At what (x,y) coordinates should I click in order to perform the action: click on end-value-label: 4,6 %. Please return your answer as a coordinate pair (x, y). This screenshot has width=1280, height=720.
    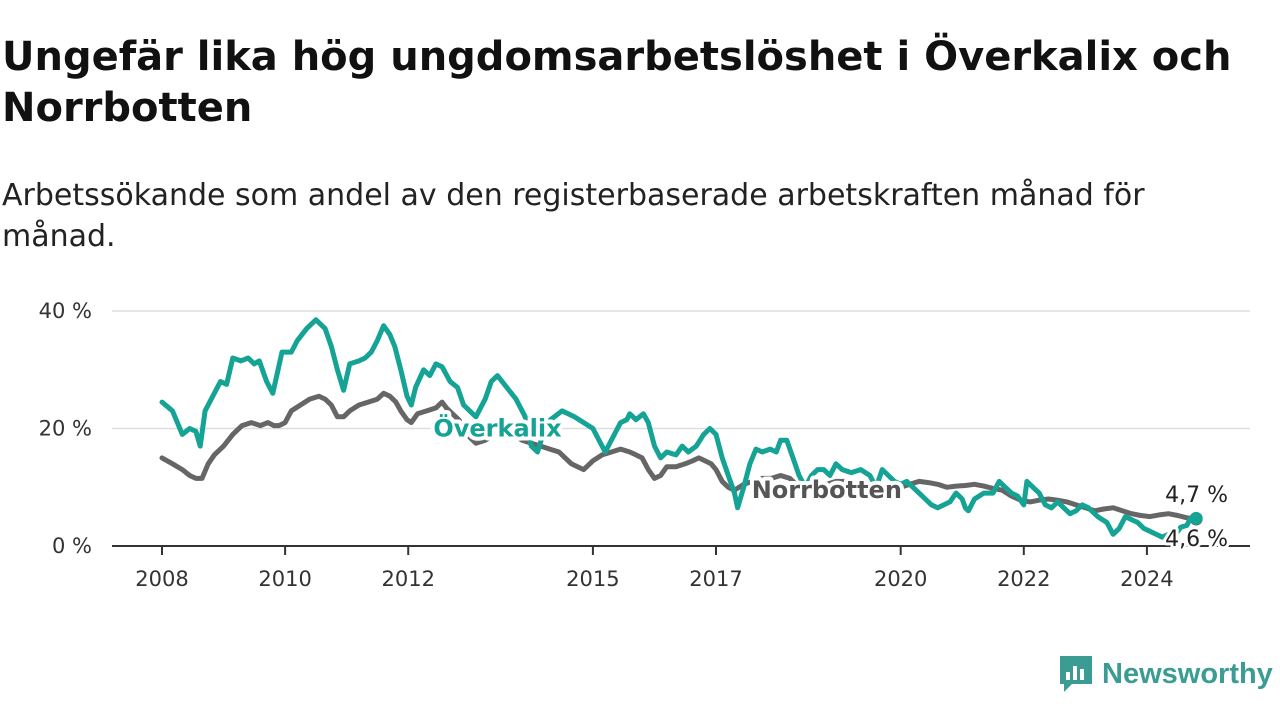
    Looking at the image, I should click on (1196, 539).